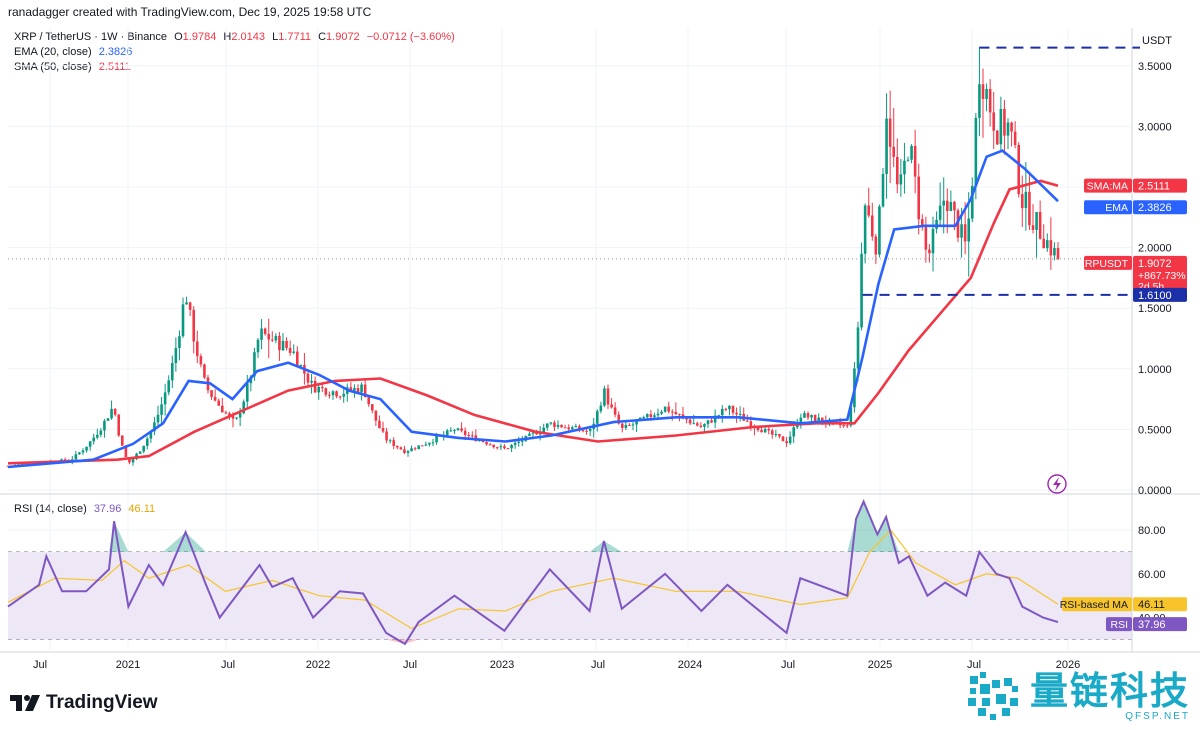  I want to click on price-axis-currency: USDT, so click(1157, 41).